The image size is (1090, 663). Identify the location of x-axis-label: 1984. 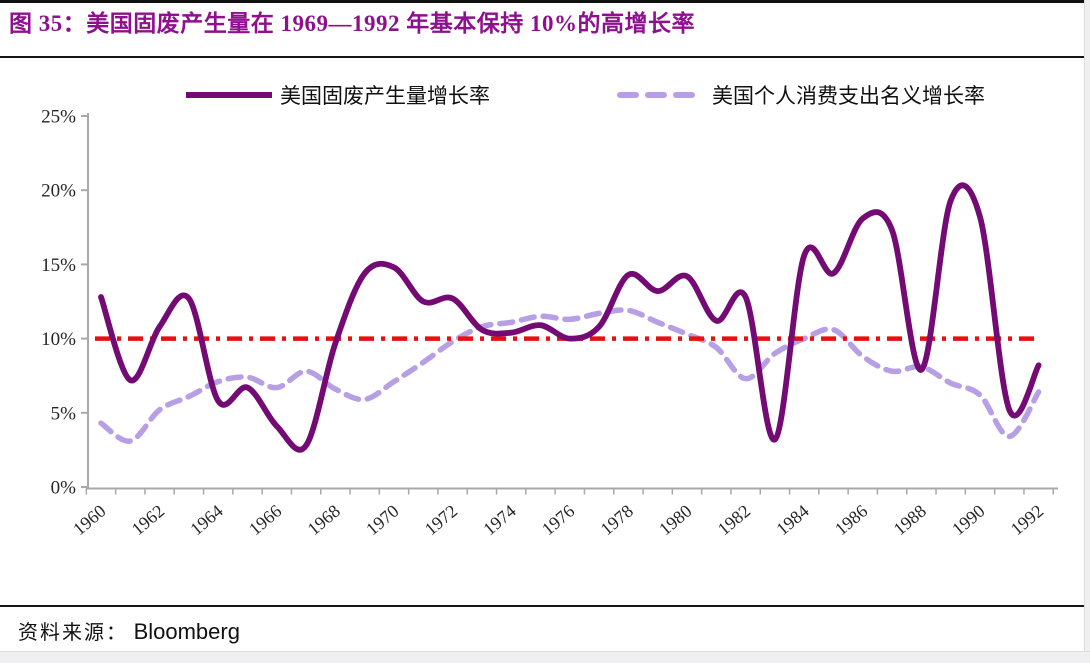
(792, 520).